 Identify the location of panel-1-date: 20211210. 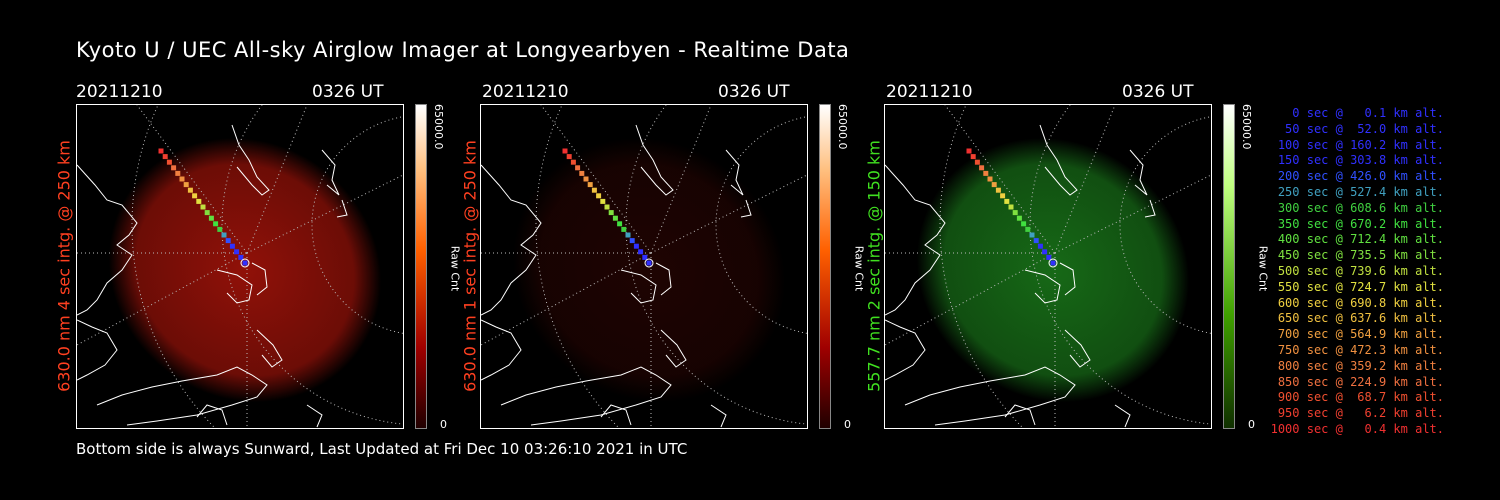
(119, 92).